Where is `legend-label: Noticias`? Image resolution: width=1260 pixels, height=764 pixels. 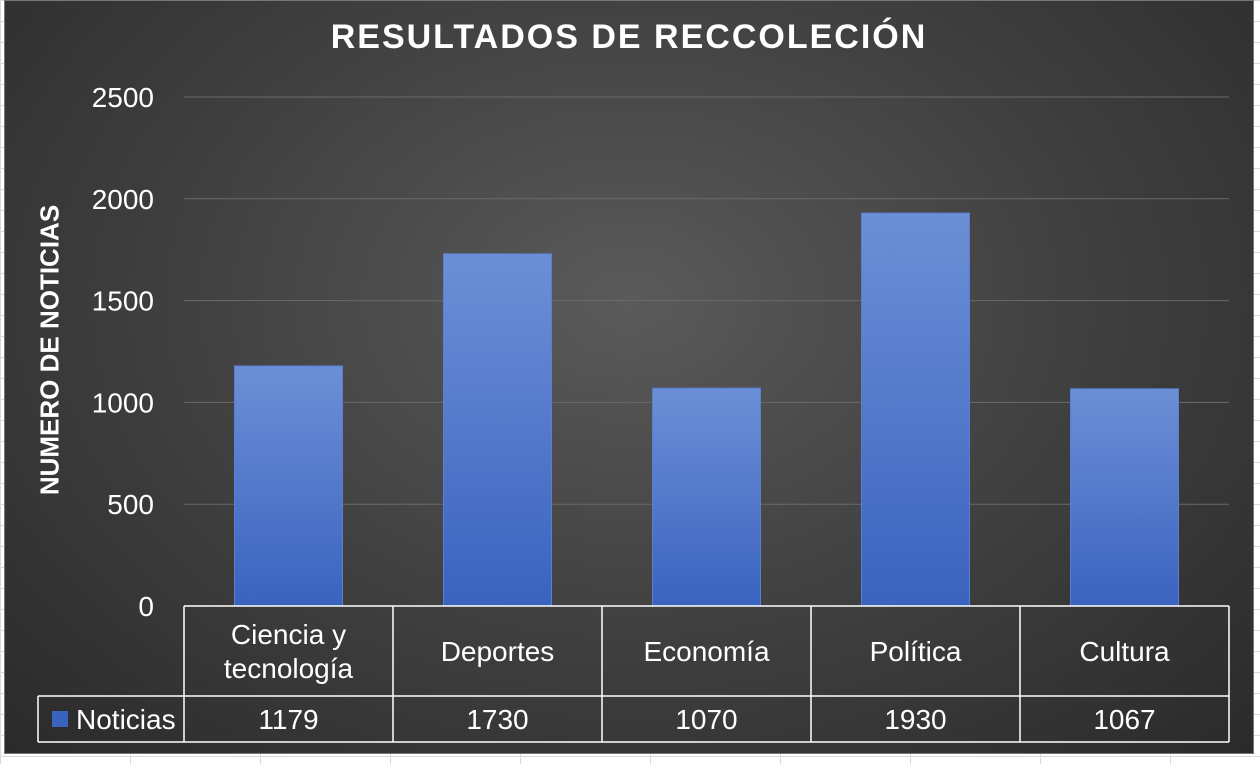 legend-label: Noticias is located at coordinates (126, 719).